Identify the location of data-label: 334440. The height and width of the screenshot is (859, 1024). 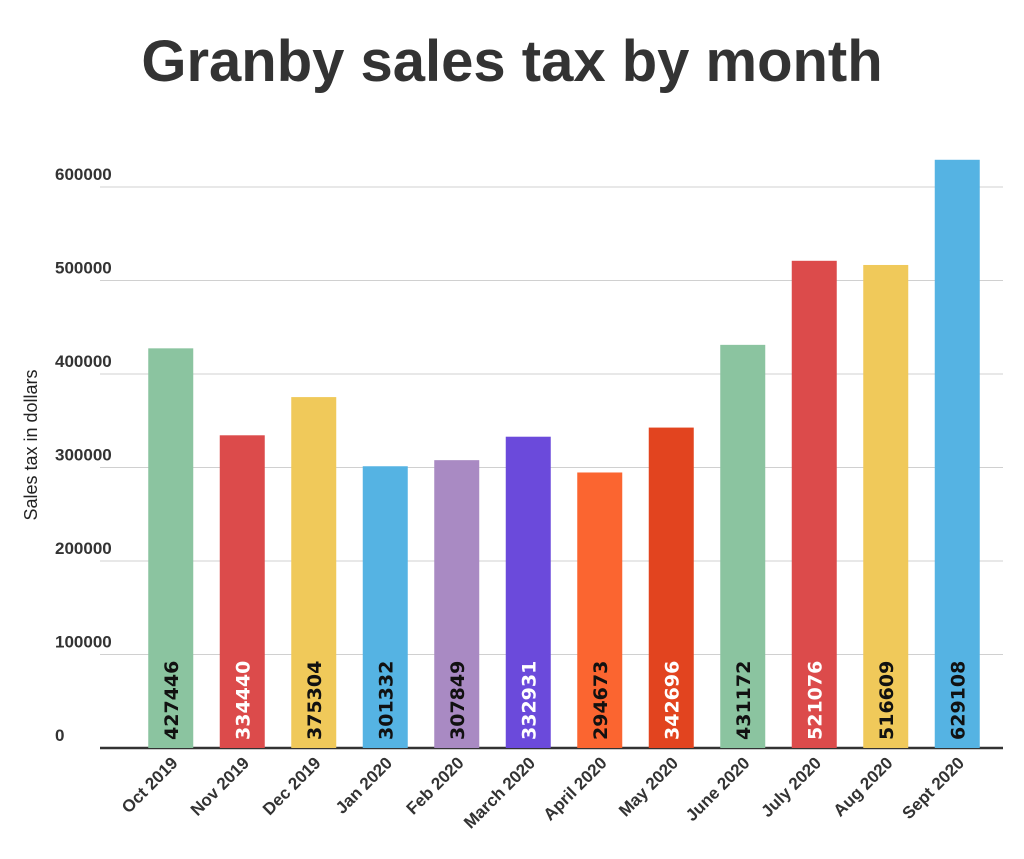
(243, 700).